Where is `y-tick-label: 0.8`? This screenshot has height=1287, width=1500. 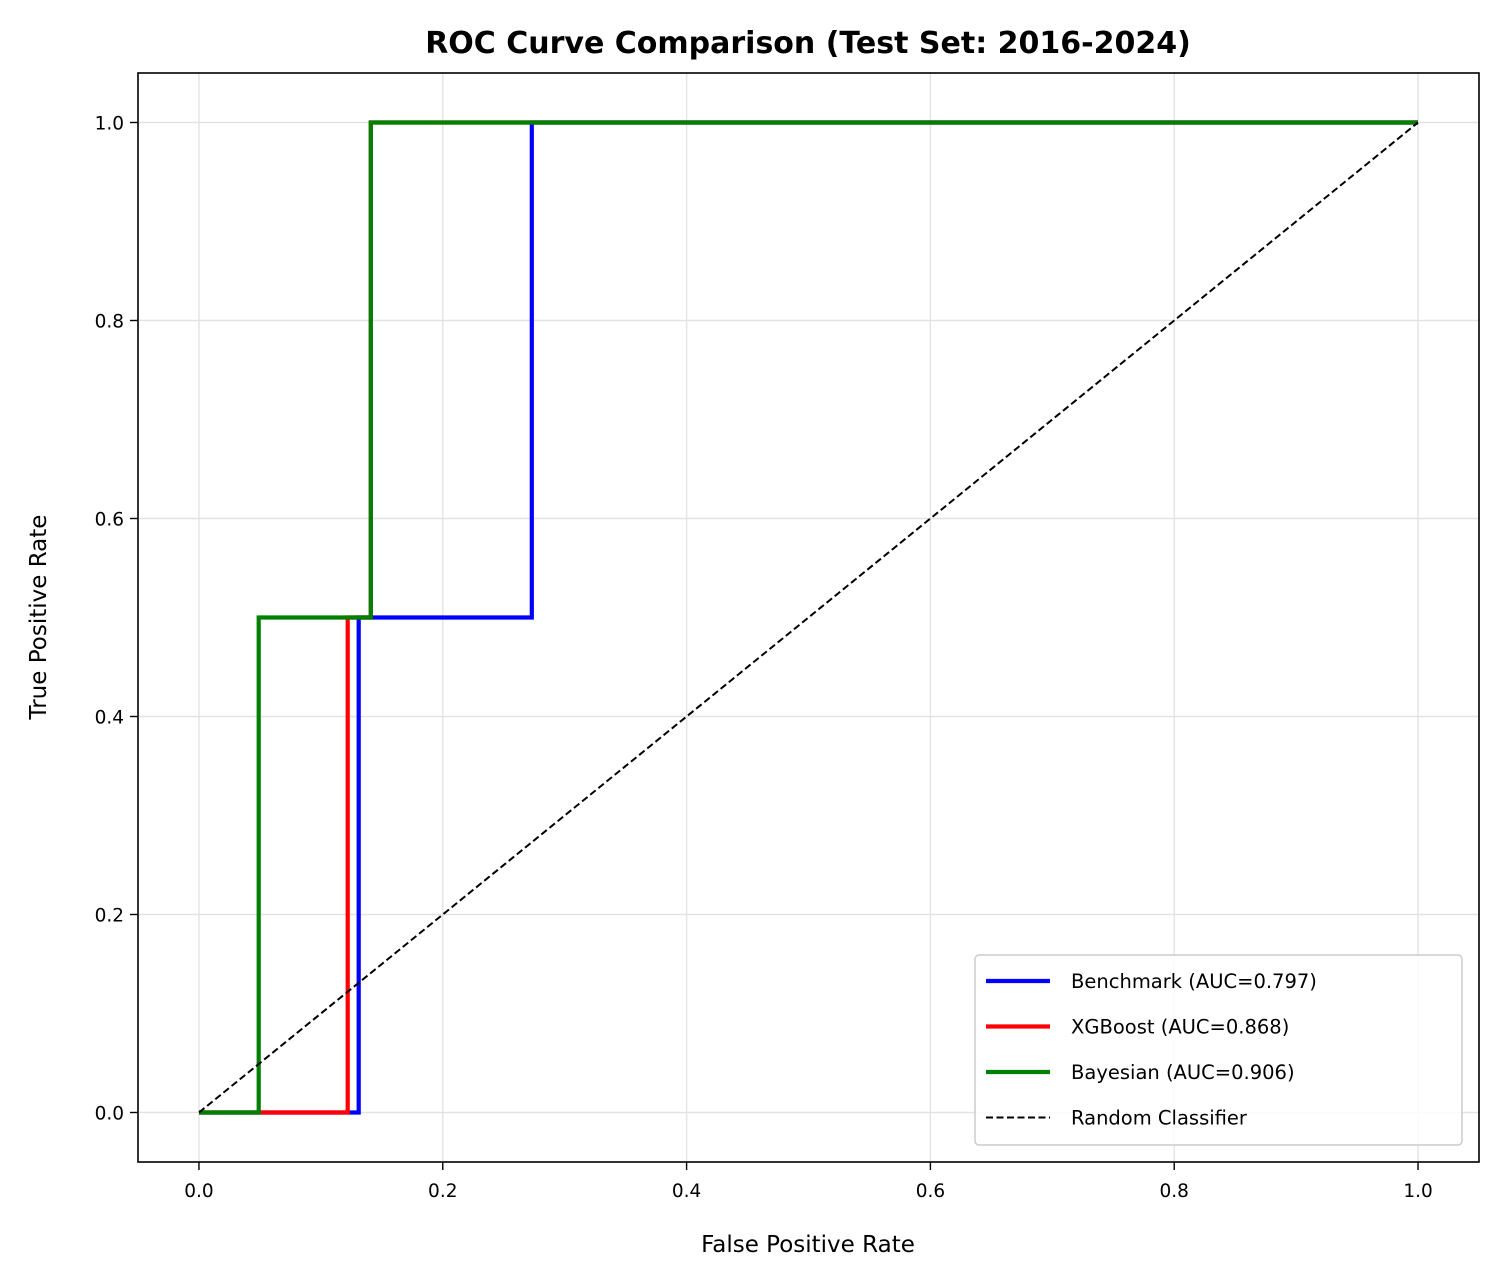 y-tick-label: 0.8 is located at coordinates (109, 322).